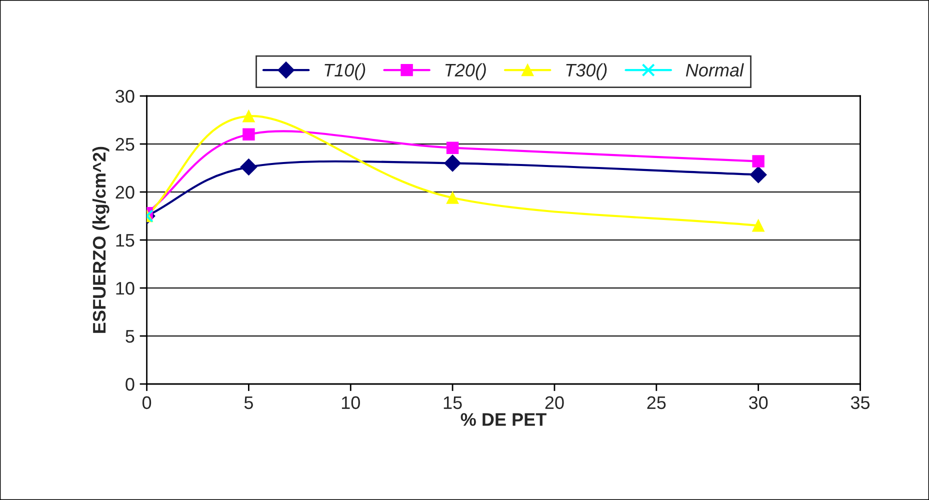 The height and width of the screenshot is (500, 929). What do you see at coordinates (554, 403) in the screenshot?
I see `x-tick-label: 20` at bounding box center [554, 403].